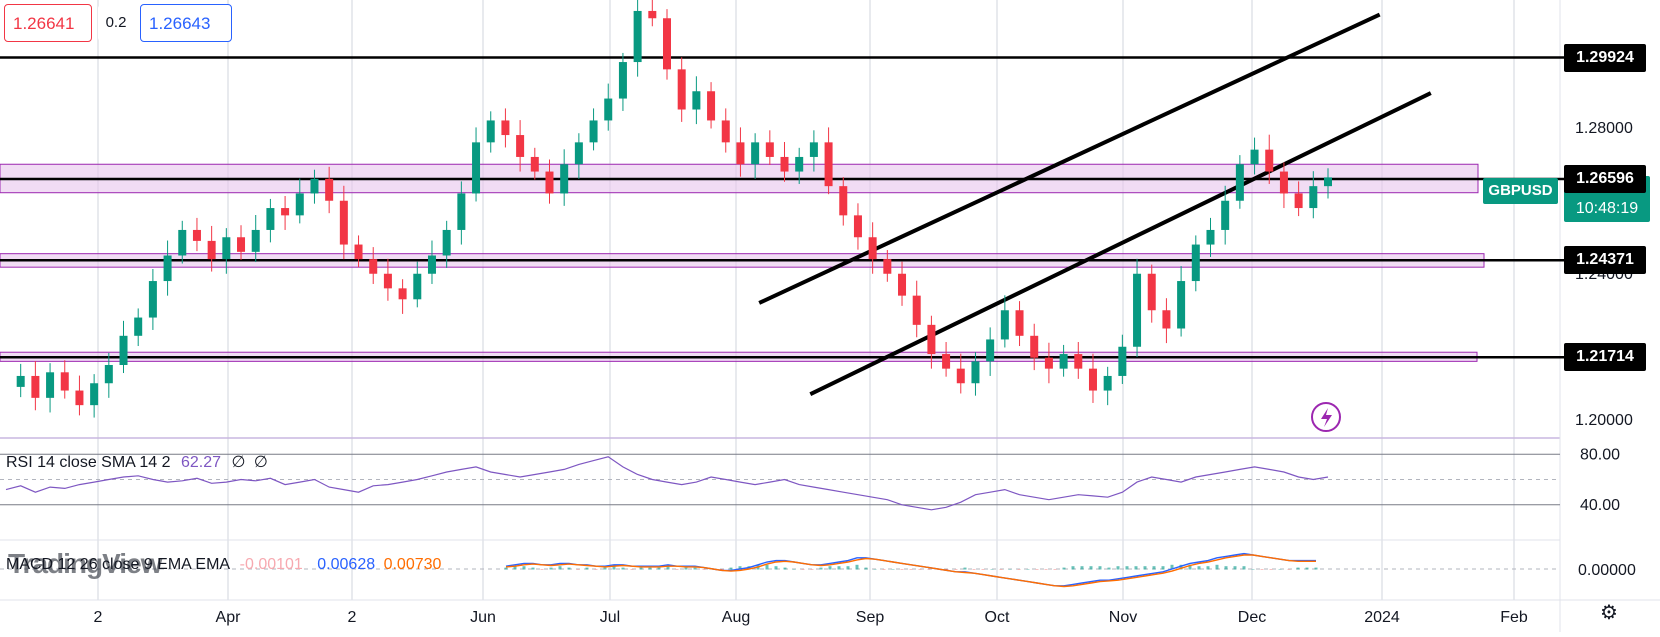 The image size is (1660, 637). I want to click on level-price-tag-2: 1.24371, so click(1605, 260).